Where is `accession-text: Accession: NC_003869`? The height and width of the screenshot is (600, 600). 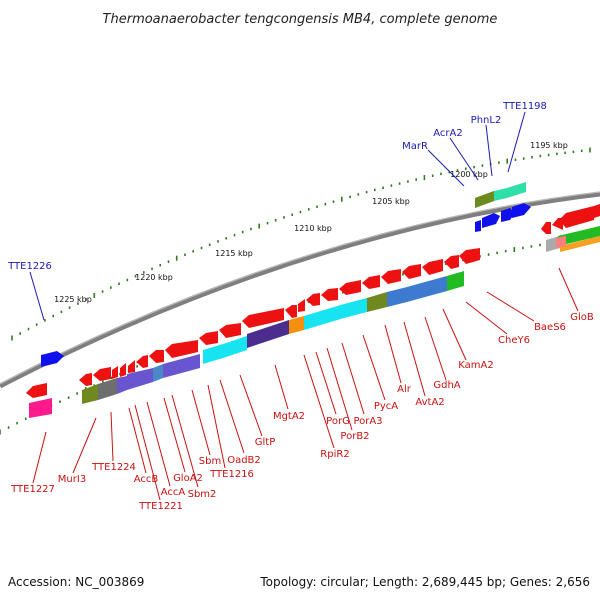
accession-text: Accession: NC_003869 is located at coordinates (76, 582).